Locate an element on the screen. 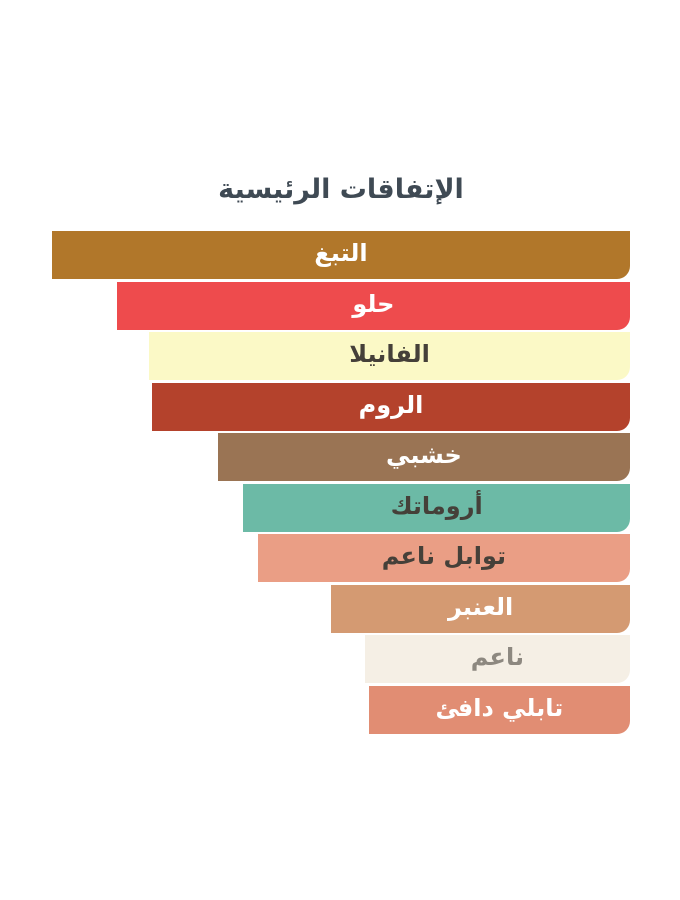 The height and width of the screenshot is (900, 680). accord-bar-5: خشبي is located at coordinates (423, 457).